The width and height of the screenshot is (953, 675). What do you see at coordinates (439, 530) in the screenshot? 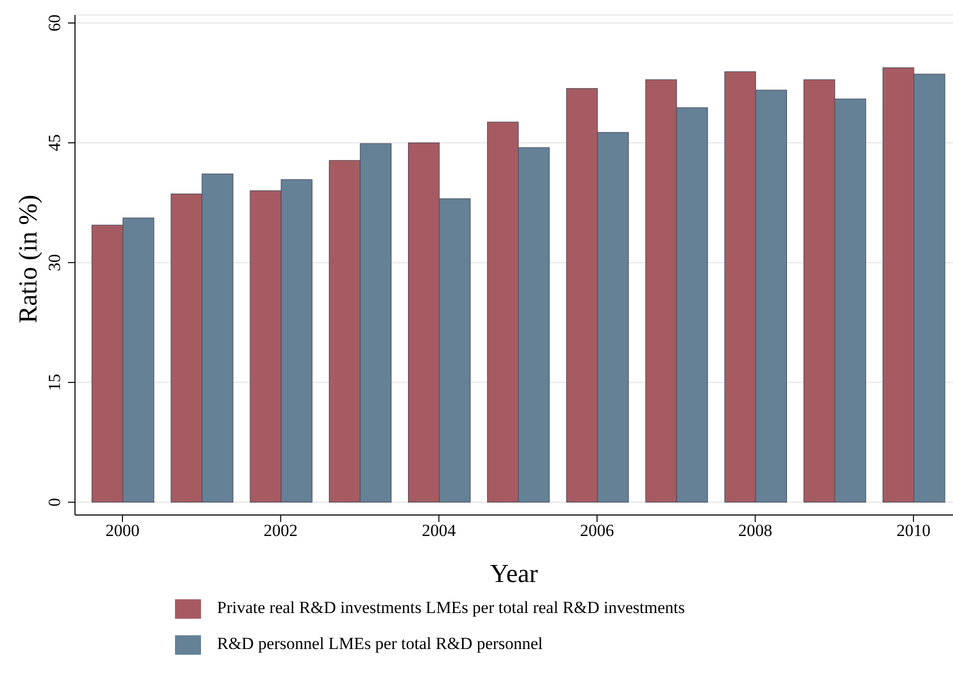
I see `x-tick-label: 2004` at bounding box center [439, 530].